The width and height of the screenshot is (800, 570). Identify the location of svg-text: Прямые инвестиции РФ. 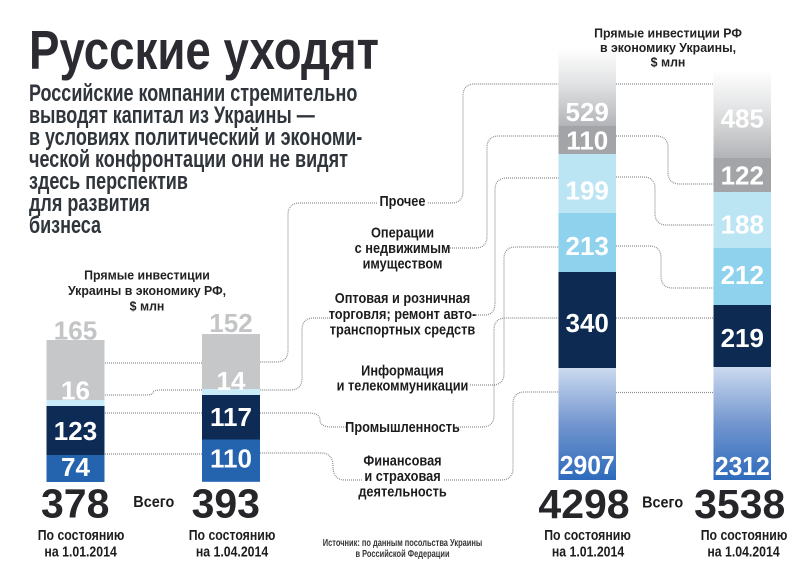
(668, 33).